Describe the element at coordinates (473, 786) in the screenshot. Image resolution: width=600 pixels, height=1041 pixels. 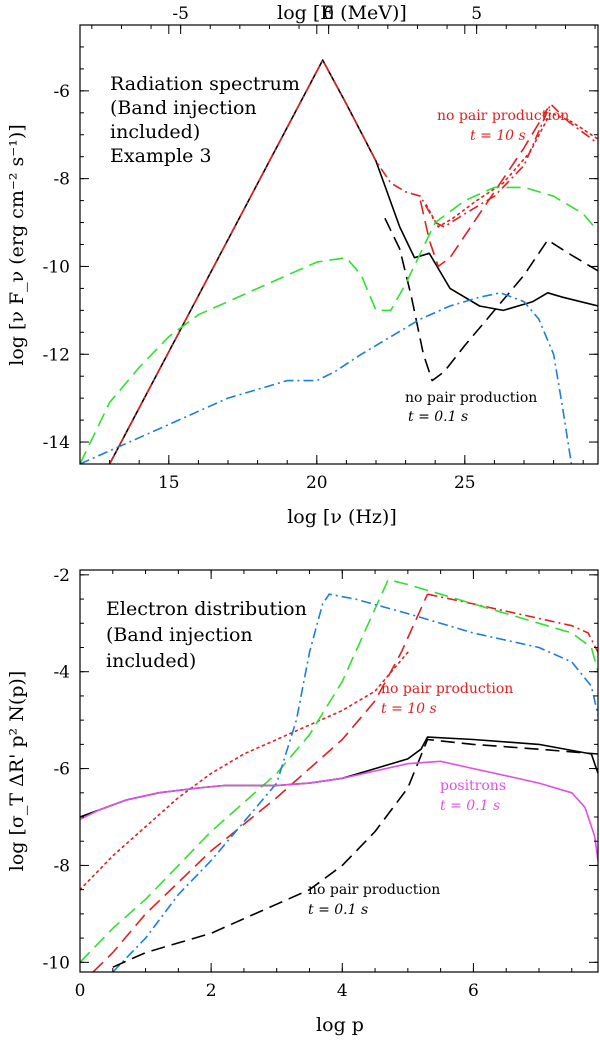
I see `bottom-pink-label-line-1: positrons` at that location.